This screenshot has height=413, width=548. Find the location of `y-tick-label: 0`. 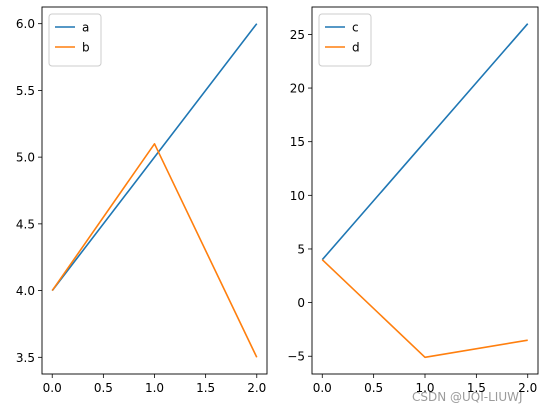

y-tick-label: 0 is located at coordinates (301, 303).